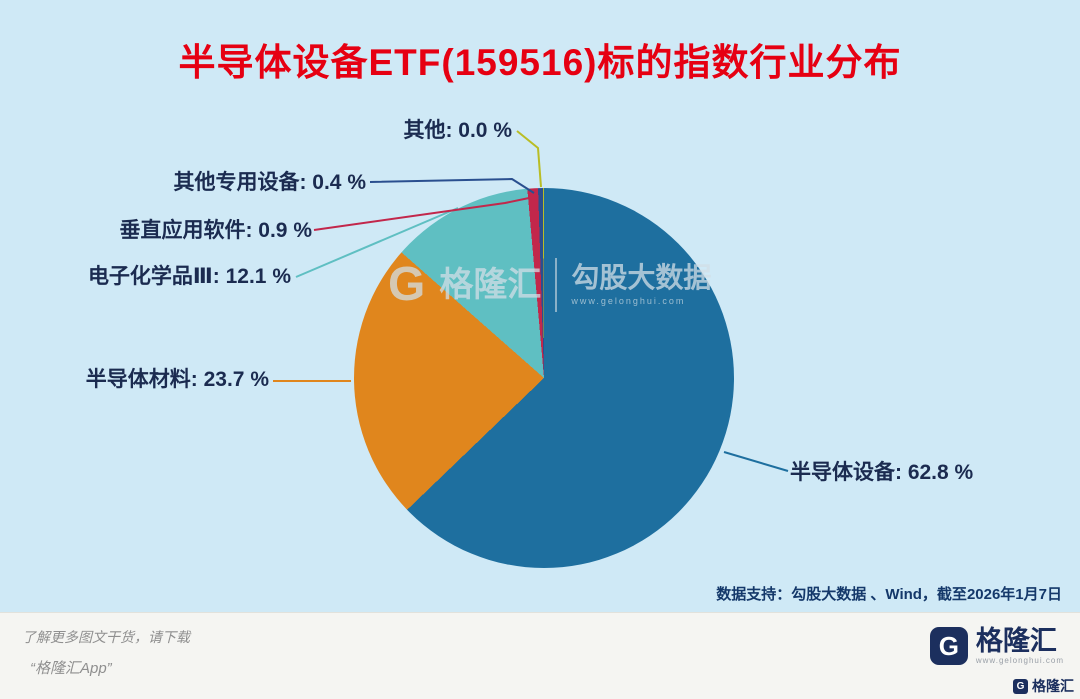 This screenshot has height=699, width=1080. I want to click on gelonghui-logo-url: www.gelonghui.com, so click(1019, 660).